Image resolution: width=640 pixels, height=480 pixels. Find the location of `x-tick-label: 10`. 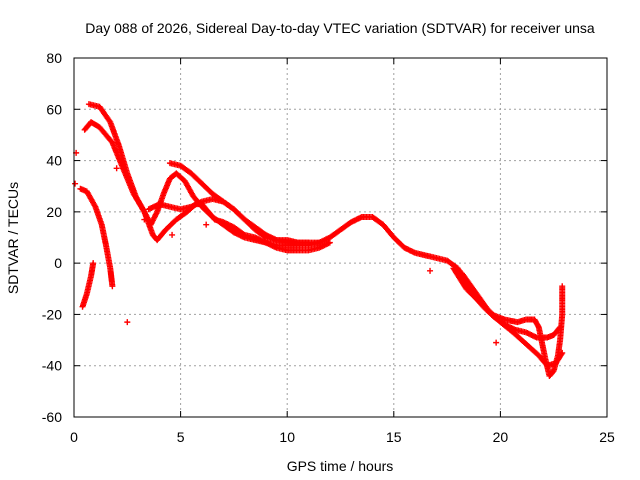

x-tick-label: 10 is located at coordinates (287, 437).